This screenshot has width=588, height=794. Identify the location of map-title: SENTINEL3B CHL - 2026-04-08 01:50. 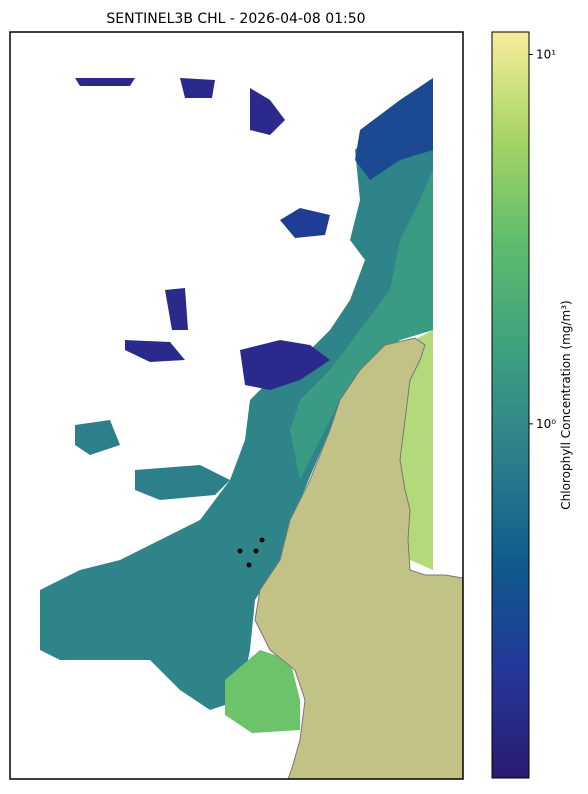
(235, 19).